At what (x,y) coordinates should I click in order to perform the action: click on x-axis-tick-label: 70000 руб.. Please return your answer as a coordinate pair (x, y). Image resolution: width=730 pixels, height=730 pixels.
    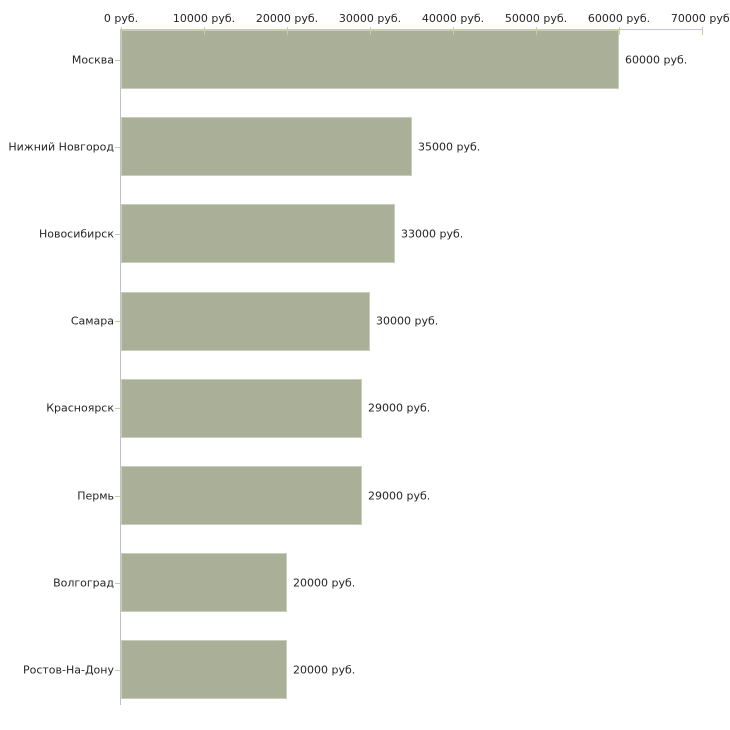
    Looking at the image, I should click on (700, 18).